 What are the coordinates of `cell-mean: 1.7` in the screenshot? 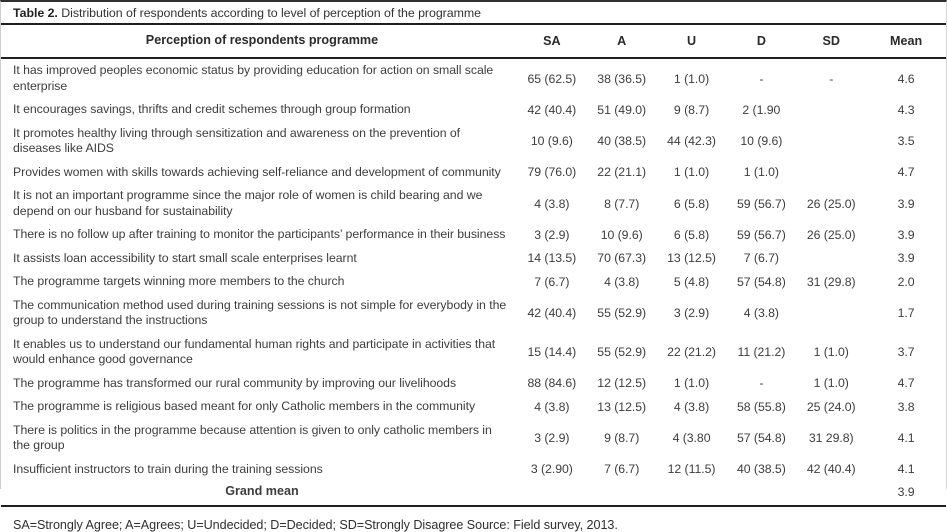 It's located at (906, 313).